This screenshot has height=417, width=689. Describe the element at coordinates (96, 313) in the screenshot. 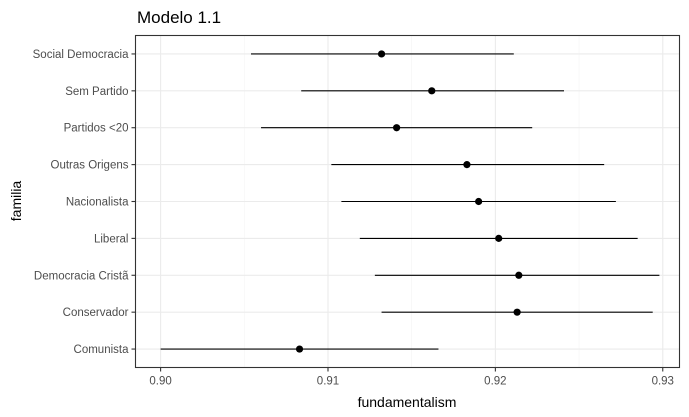

I see `y-tick-label: Conservador` at that location.